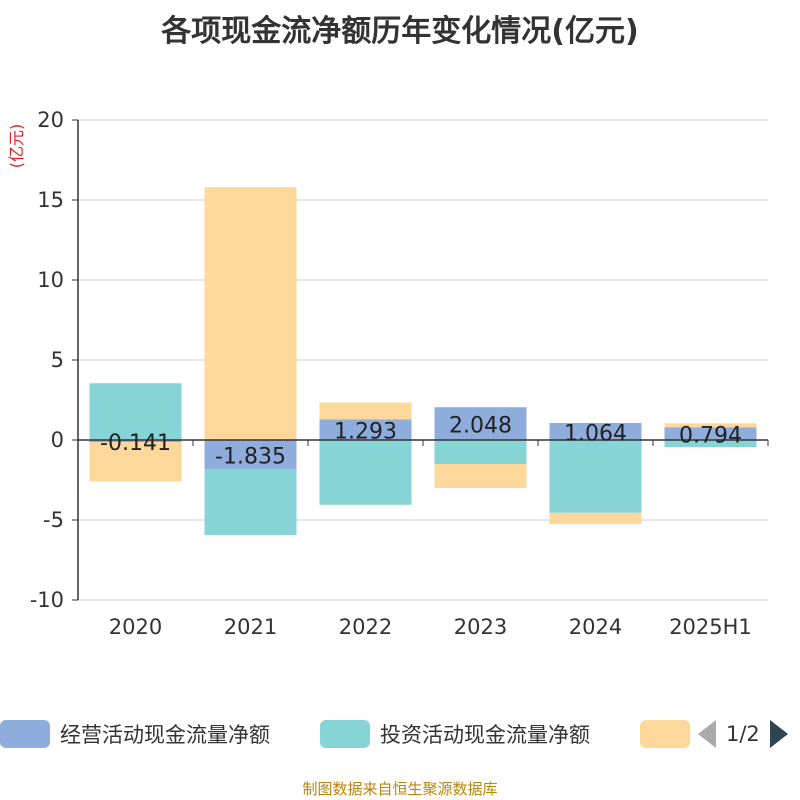 The image size is (800, 800). What do you see at coordinates (25, 734) in the screenshot?
I see `legend-swatch-operating` at bounding box center [25, 734].